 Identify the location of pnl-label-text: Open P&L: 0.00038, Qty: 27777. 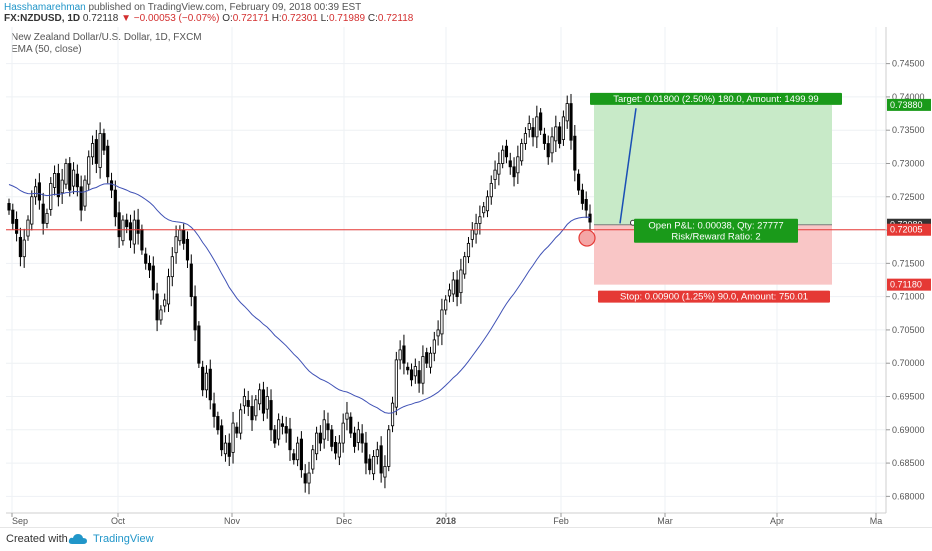
(715, 226).